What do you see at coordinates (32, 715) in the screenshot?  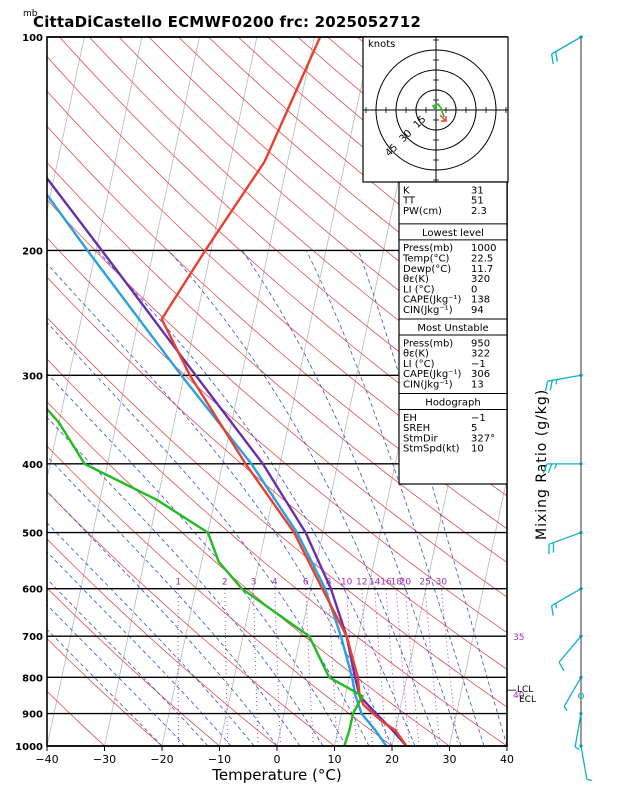 I see `y-tick-label: 900` at bounding box center [32, 715].